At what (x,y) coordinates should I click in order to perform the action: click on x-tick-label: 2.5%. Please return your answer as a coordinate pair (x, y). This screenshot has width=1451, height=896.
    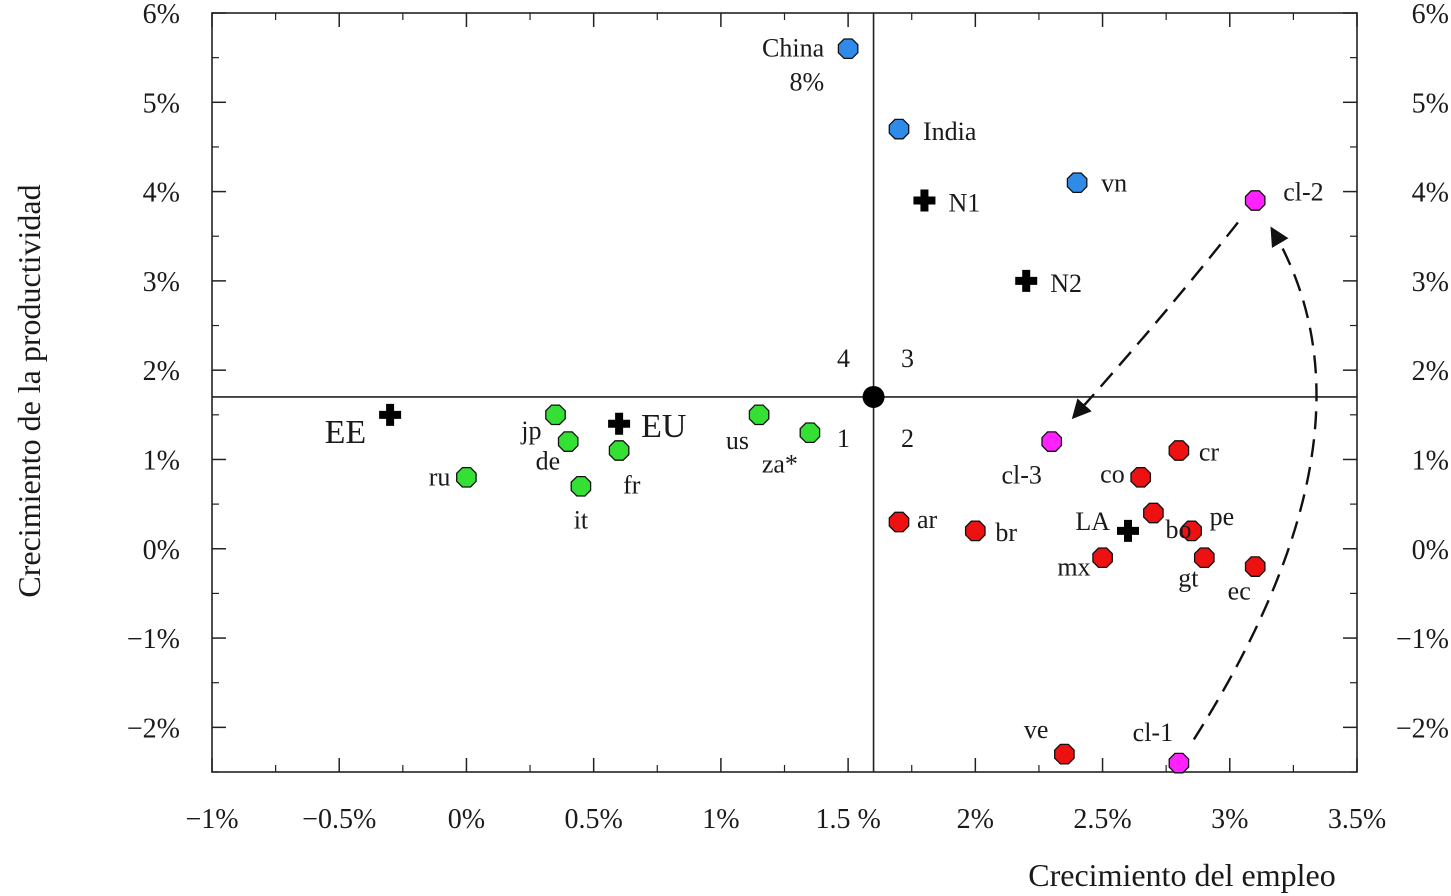
    Looking at the image, I should click on (1102, 819).